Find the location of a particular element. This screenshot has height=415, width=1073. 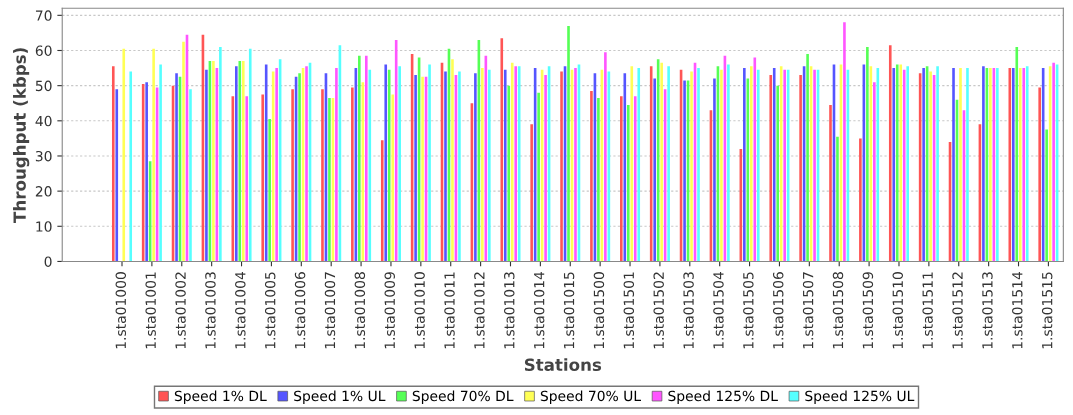

x-tick-label: 1.sta01013 is located at coordinates (509, 310).